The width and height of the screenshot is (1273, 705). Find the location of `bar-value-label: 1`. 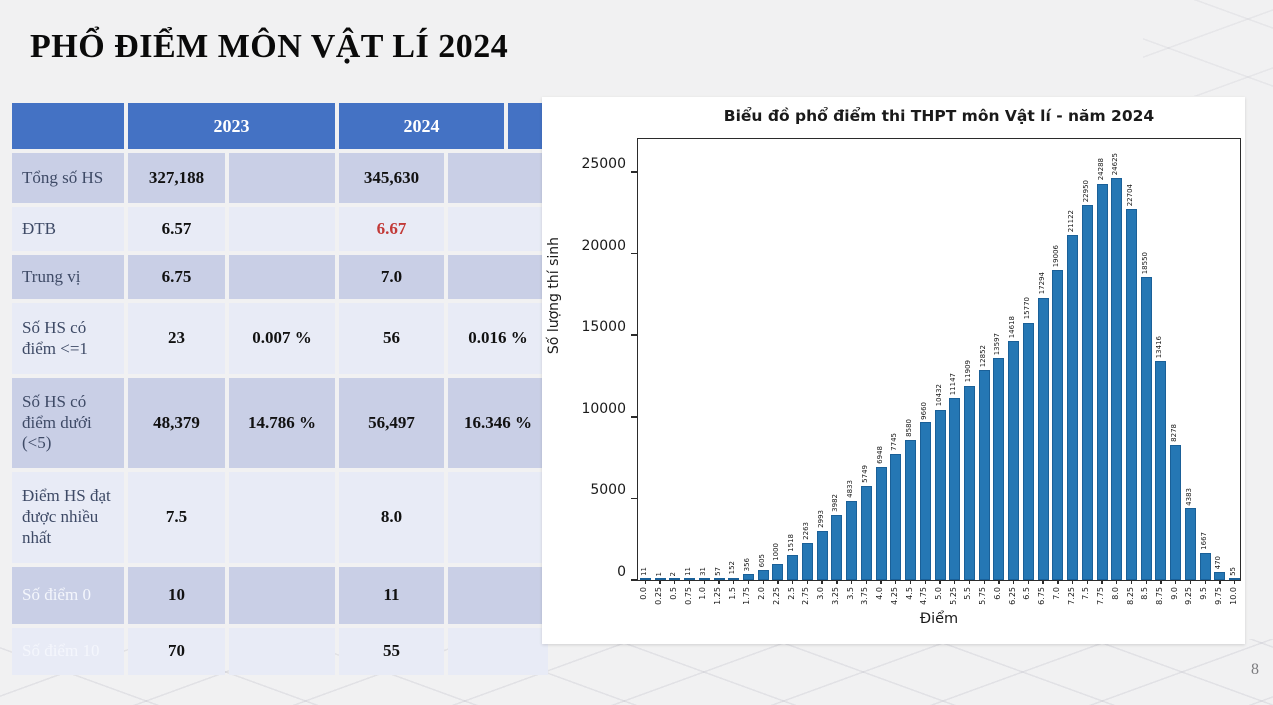

bar-value-label: 1 is located at coordinates (658, 574).